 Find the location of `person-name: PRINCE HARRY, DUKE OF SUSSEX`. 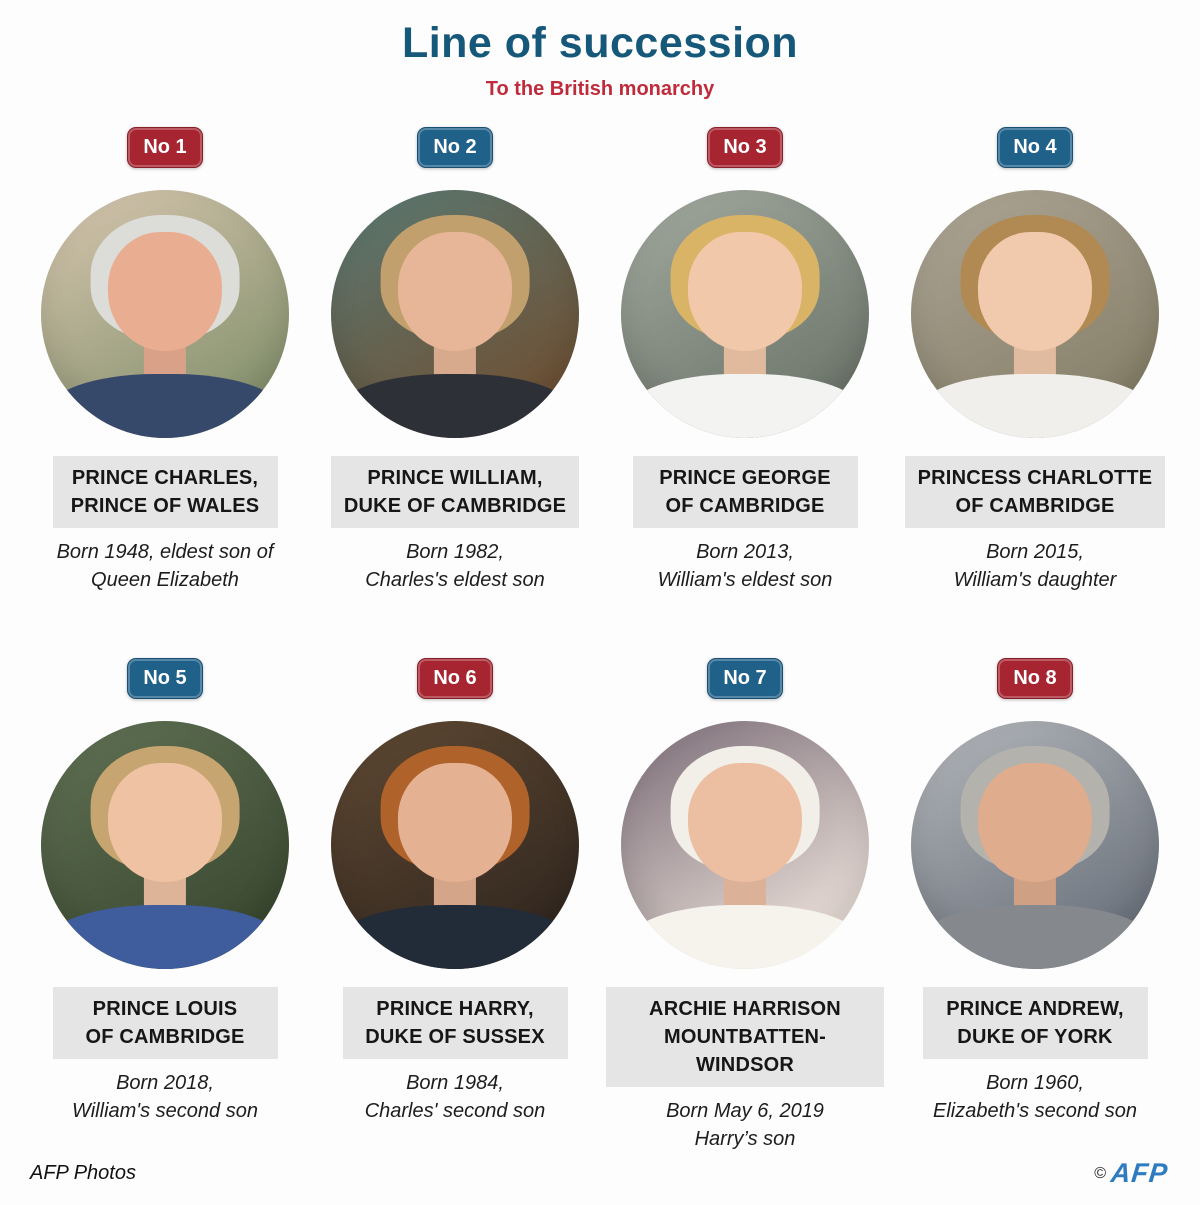

person-name: PRINCE HARRY, DUKE OF SUSSEX is located at coordinates (455, 1023).